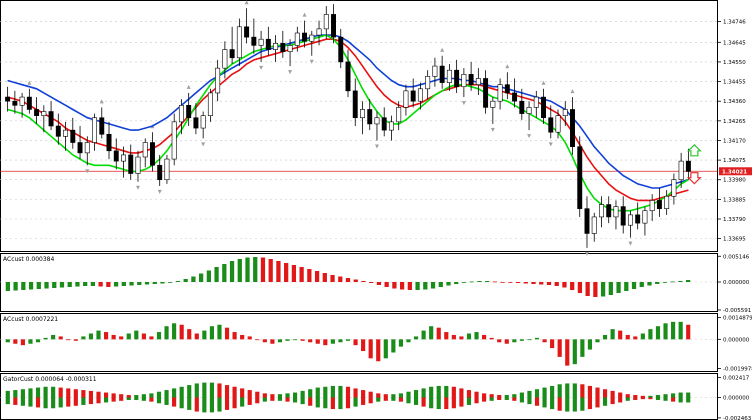  What do you see at coordinates (359, 282) in the screenshot?
I see `ac-panel-1-frame` at bounding box center [359, 282].